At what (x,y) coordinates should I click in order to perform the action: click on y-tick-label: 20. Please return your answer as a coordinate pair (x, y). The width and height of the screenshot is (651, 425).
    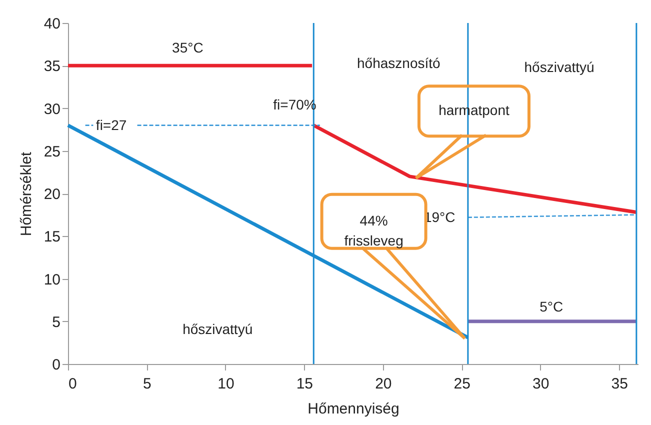
    Looking at the image, I should click on (52, 194).